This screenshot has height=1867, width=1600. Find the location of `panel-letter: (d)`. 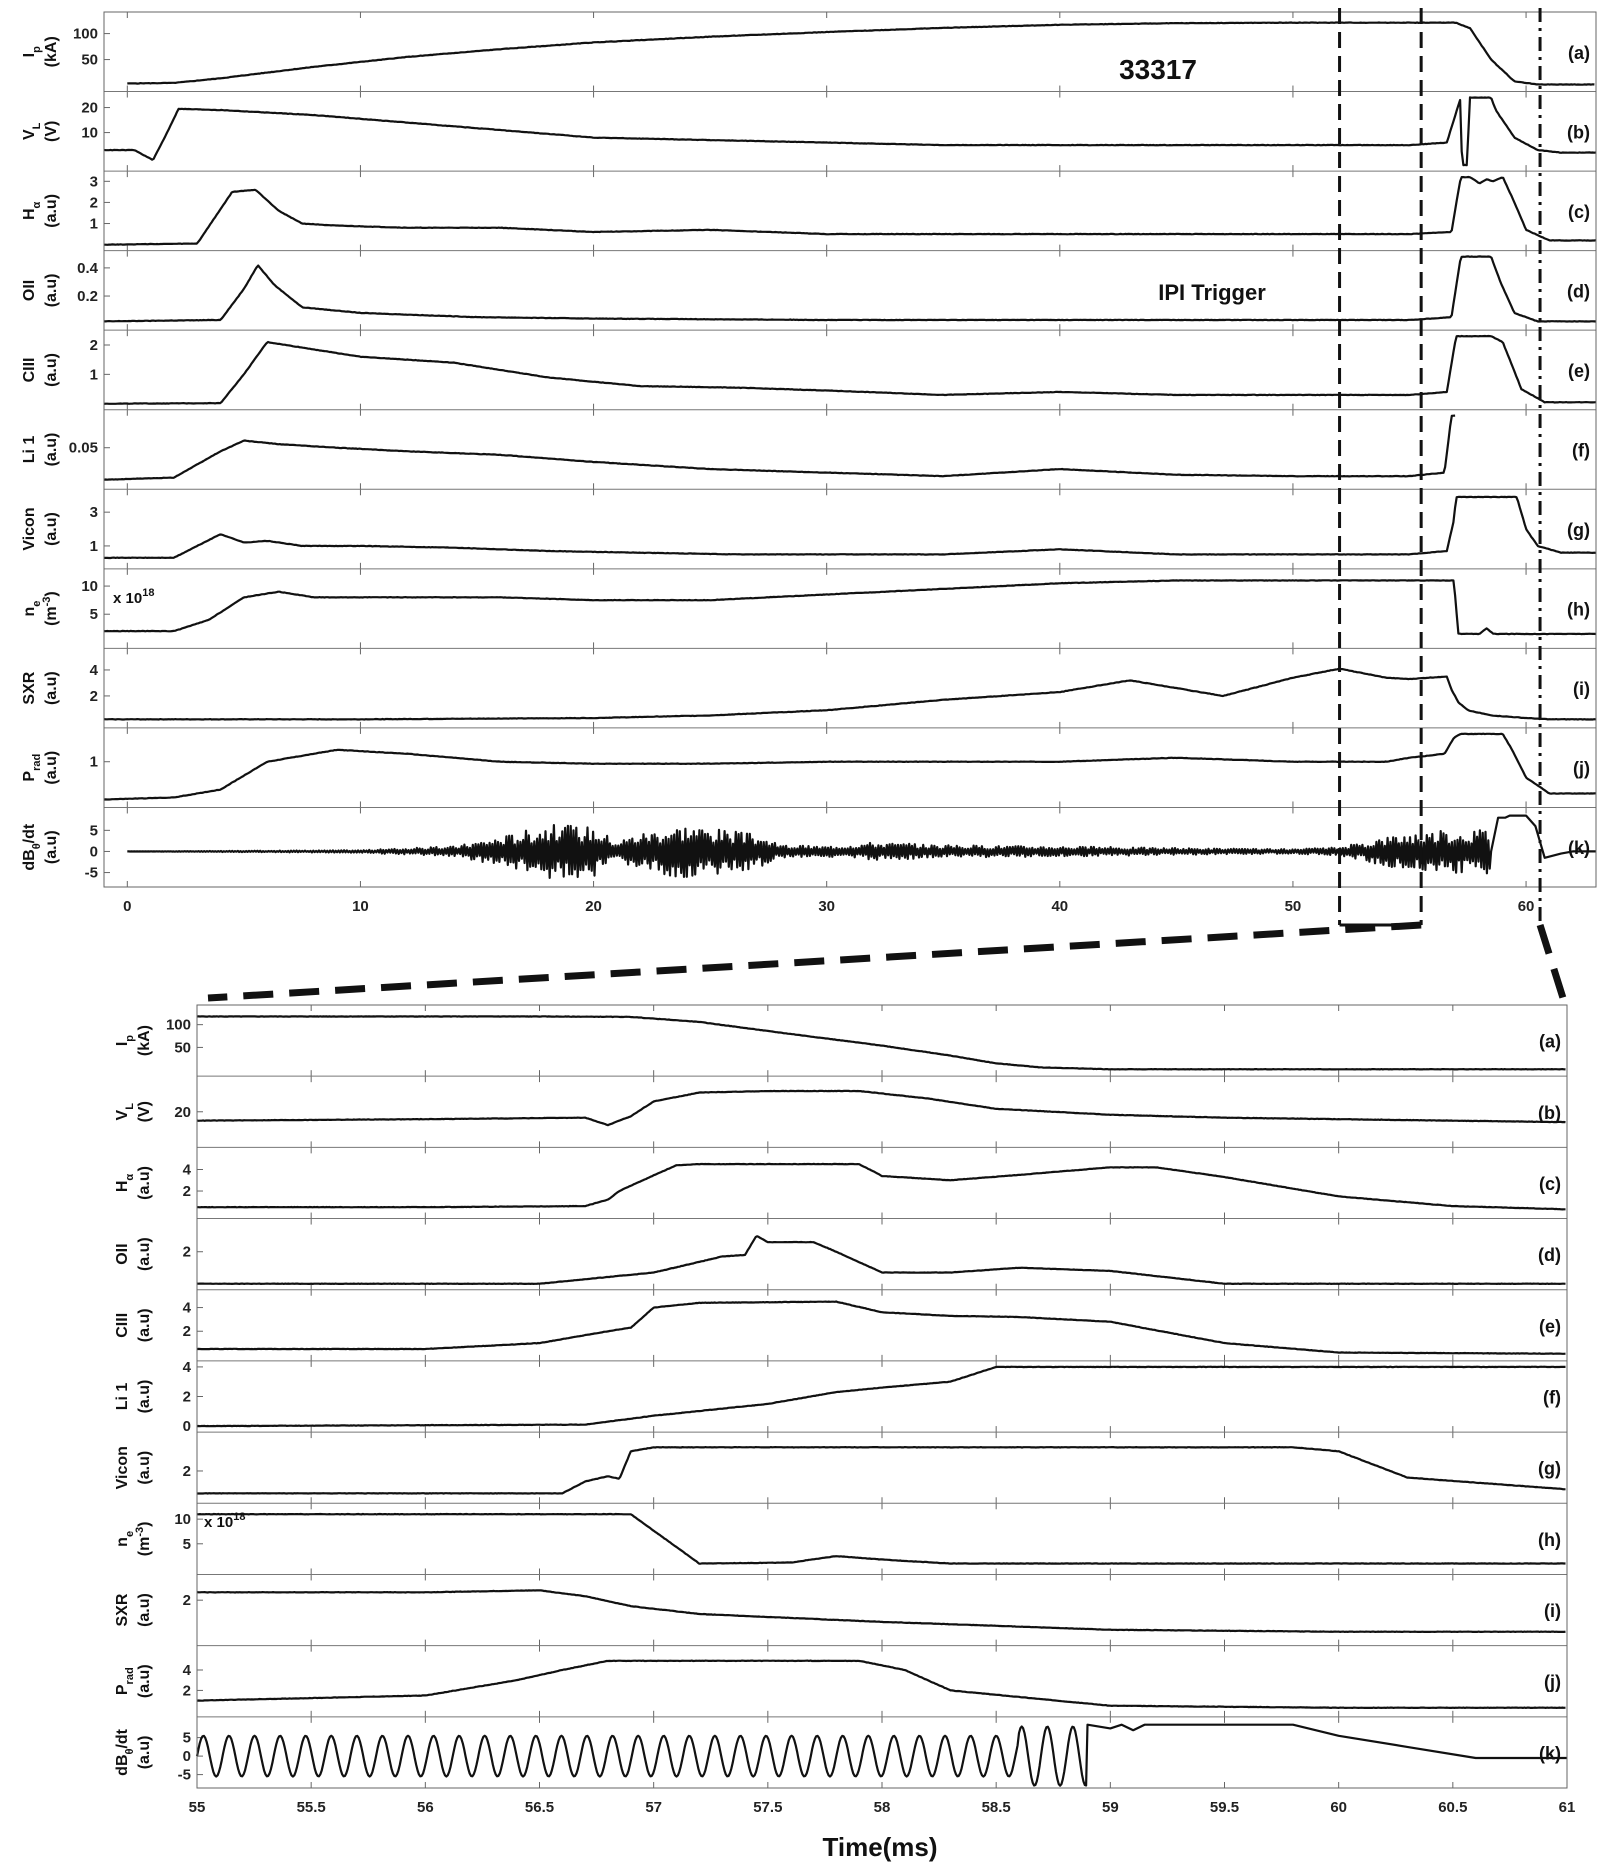

panel-letter: (d) is located at coordinates (1549, 1255).